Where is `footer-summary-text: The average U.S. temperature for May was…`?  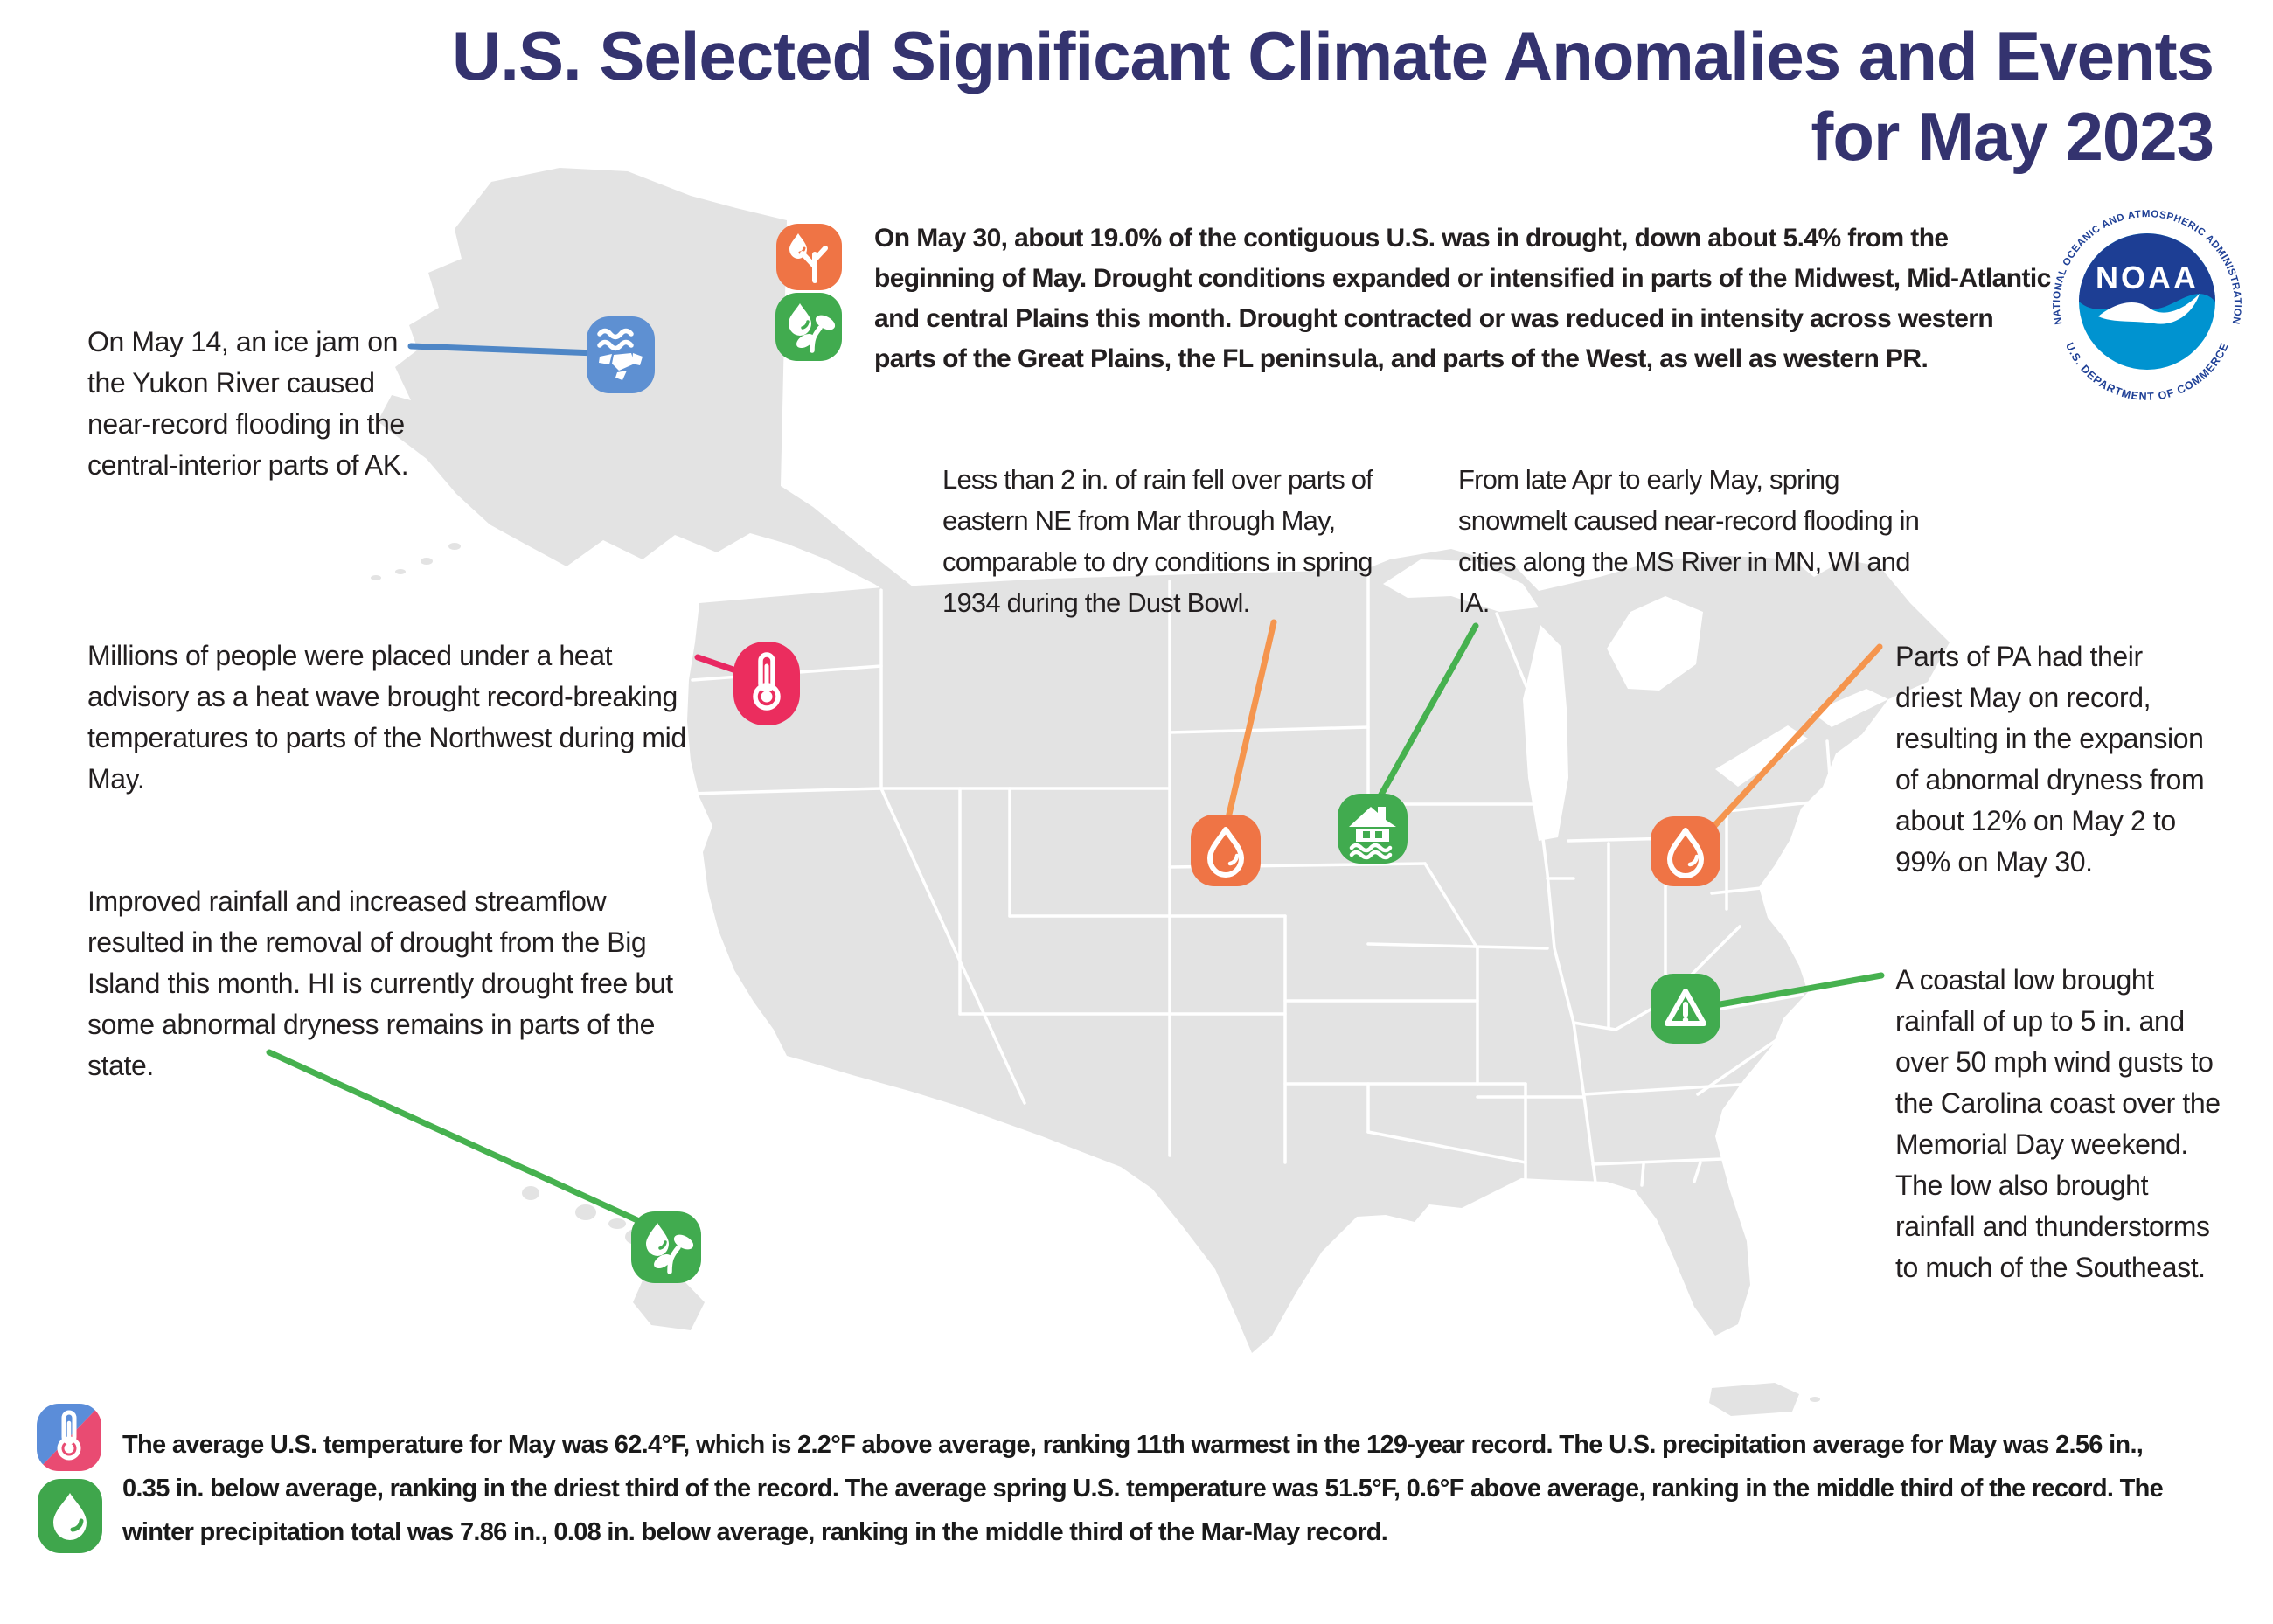
footer-summary-text: The average U.S. temperature for May was… is located at coordinates (1143, 1488).